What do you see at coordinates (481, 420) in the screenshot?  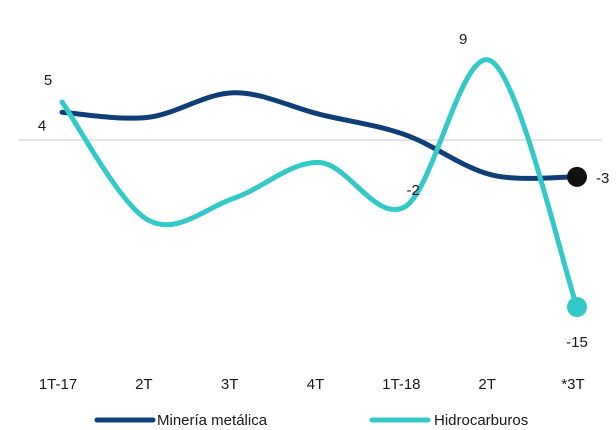 I see `legend-label-1: Hidrocarburos` at bounding box center [481, 420].